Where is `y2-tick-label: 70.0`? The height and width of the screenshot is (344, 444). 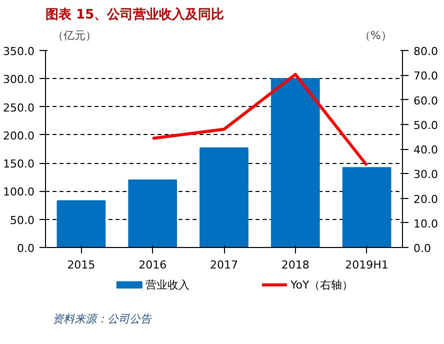 y2-tick-label: 70.0 is located at coordinates (426, 76).